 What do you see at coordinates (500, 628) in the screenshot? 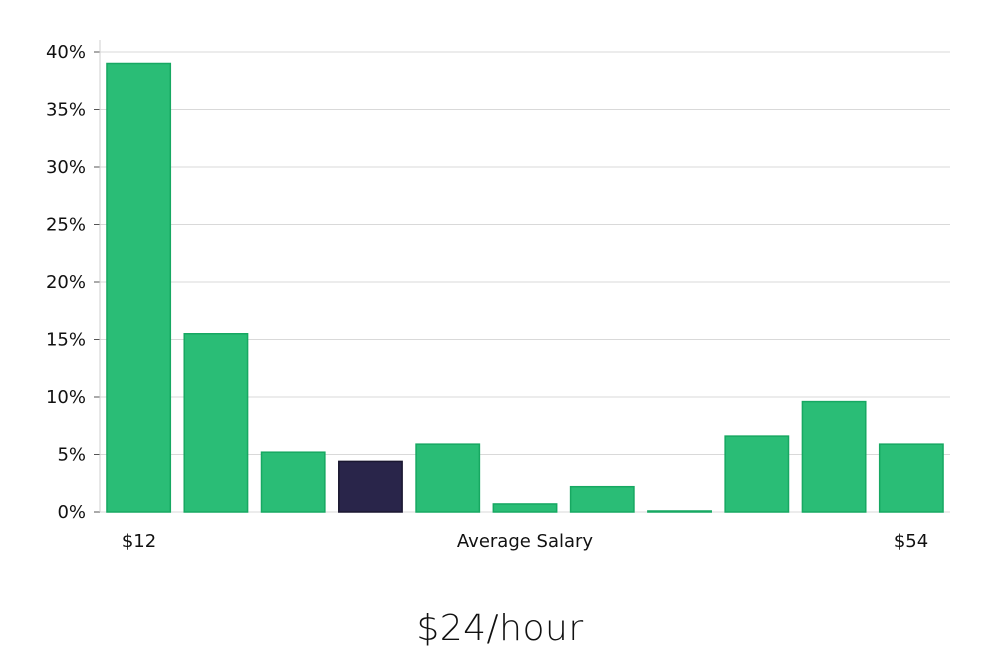
I see `average-salary-value: $24/hour` at bounding box center [500, 628].